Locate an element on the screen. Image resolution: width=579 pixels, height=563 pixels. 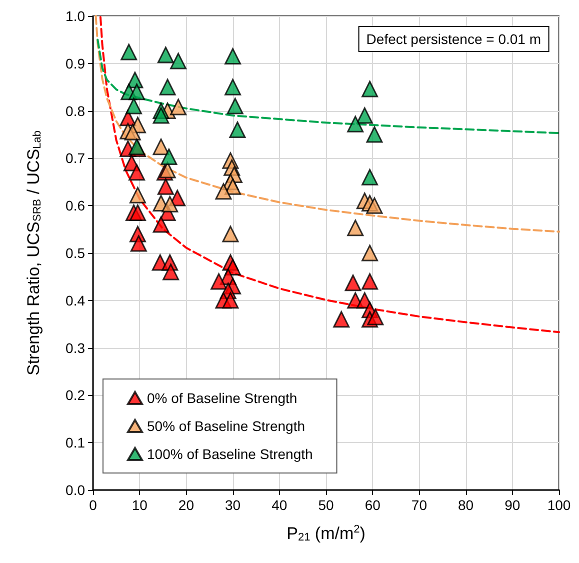
y-tick-label: 0.6 is located at coordinates (76, 206).